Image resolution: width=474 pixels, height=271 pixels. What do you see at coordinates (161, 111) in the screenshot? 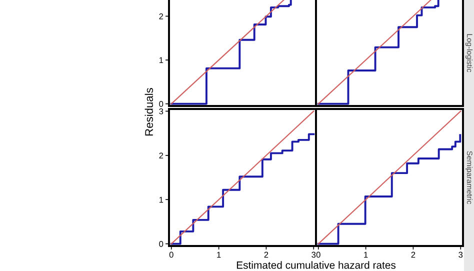
I see `y-tick-label: 3` at bounding box center [161, 111].